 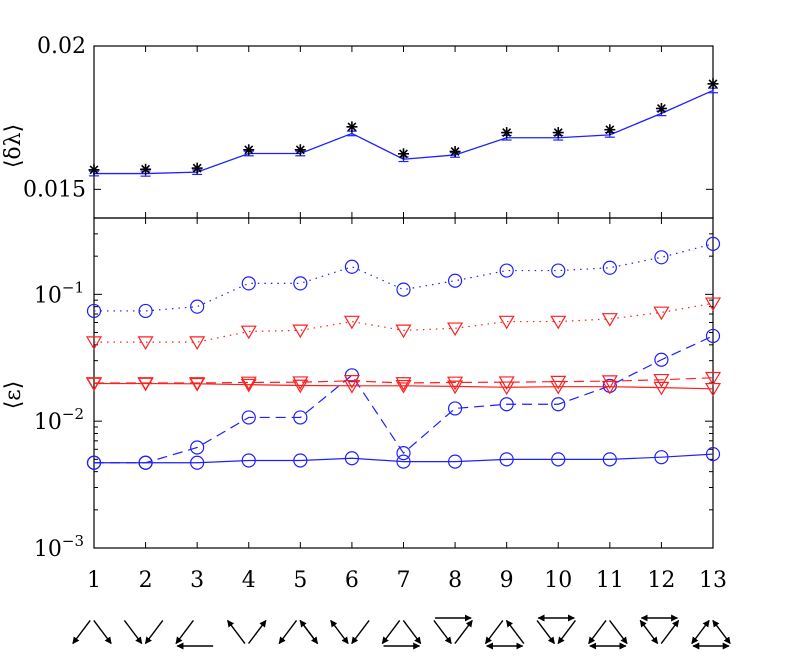 I want to click on series-solid-triangle, so click(x=403, y=387).